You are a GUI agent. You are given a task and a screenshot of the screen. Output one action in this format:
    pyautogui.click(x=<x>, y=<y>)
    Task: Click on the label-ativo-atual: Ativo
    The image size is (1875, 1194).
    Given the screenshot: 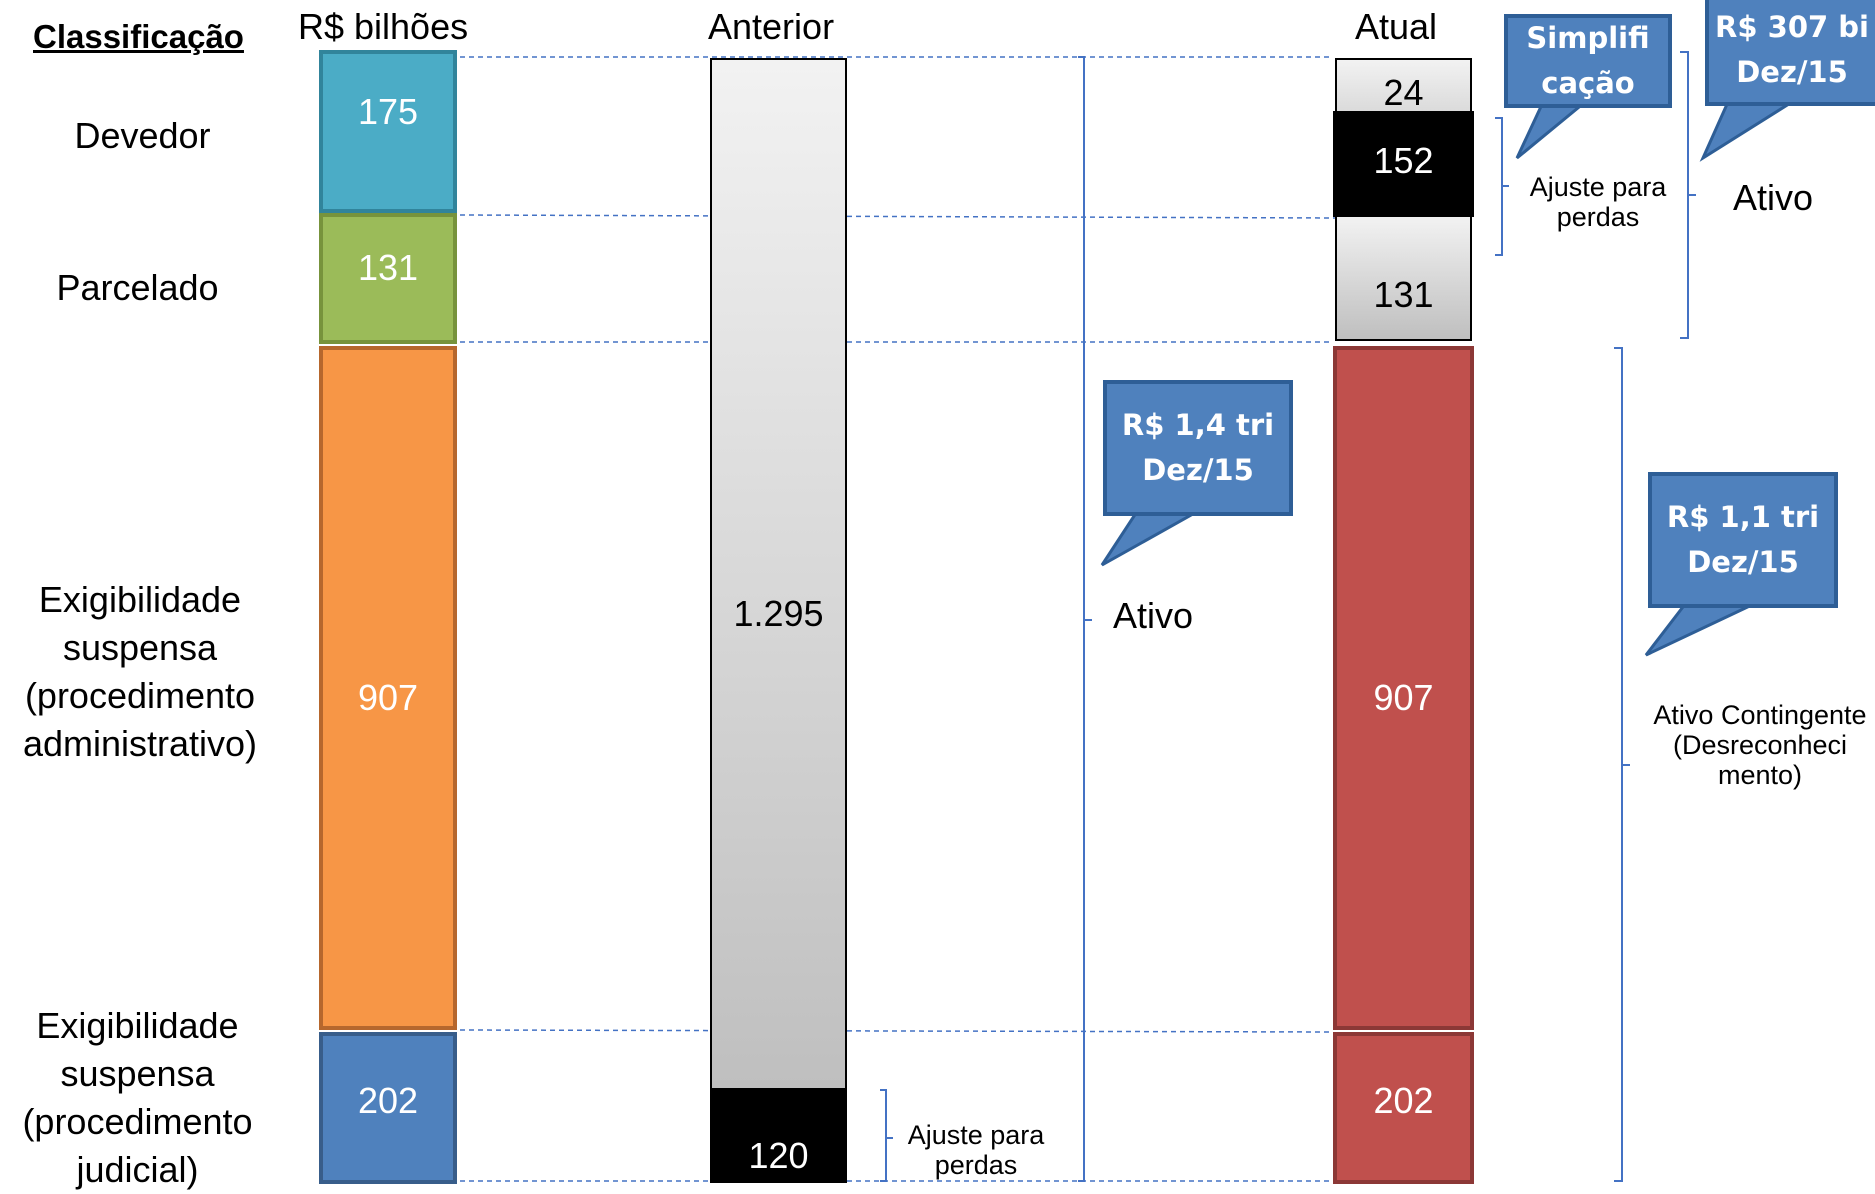 What is the action you would take?
    pyautogui.click(x=1773, y=197)
    